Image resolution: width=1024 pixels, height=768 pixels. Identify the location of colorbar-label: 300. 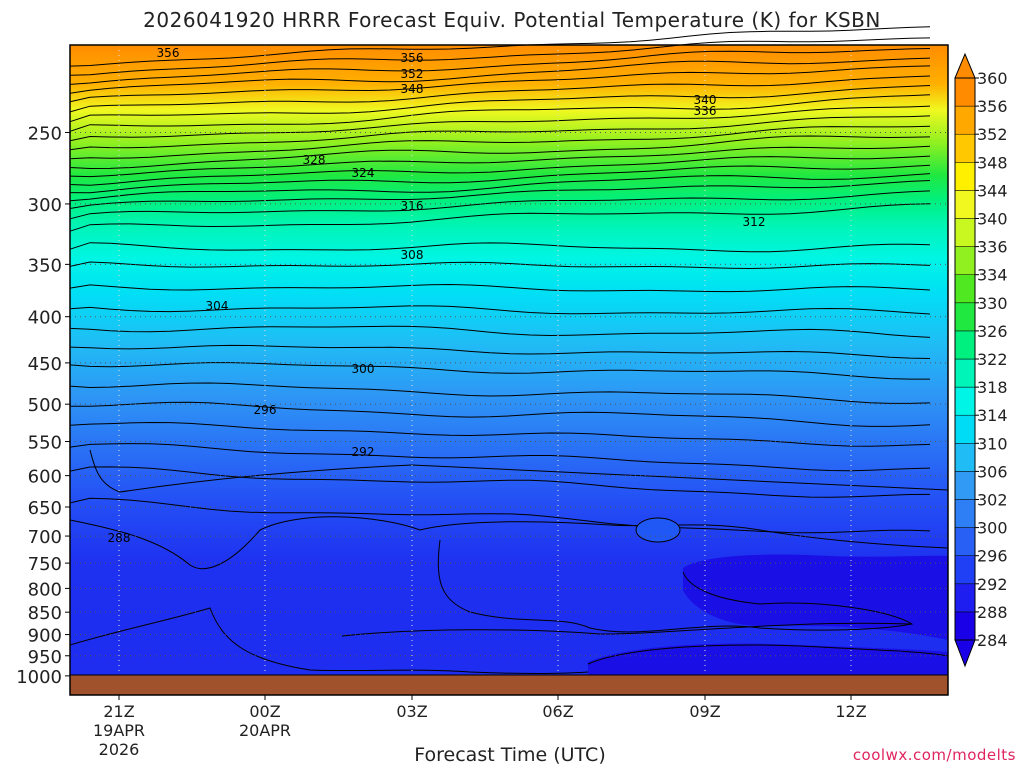
(992, 528).